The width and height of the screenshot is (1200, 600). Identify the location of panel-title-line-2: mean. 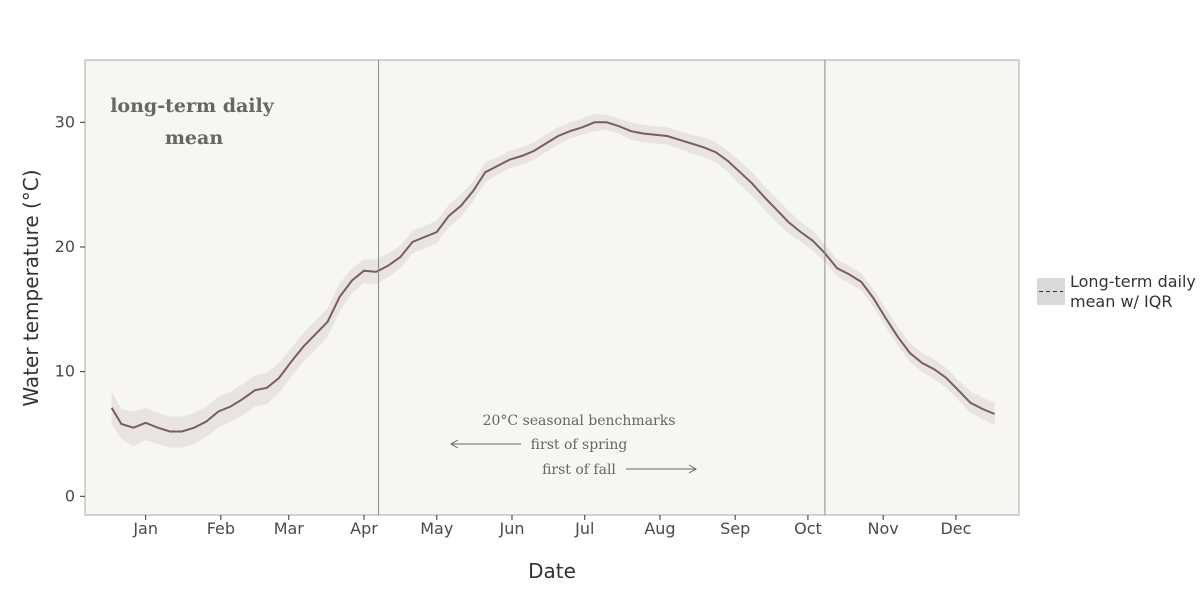
(194, 138).